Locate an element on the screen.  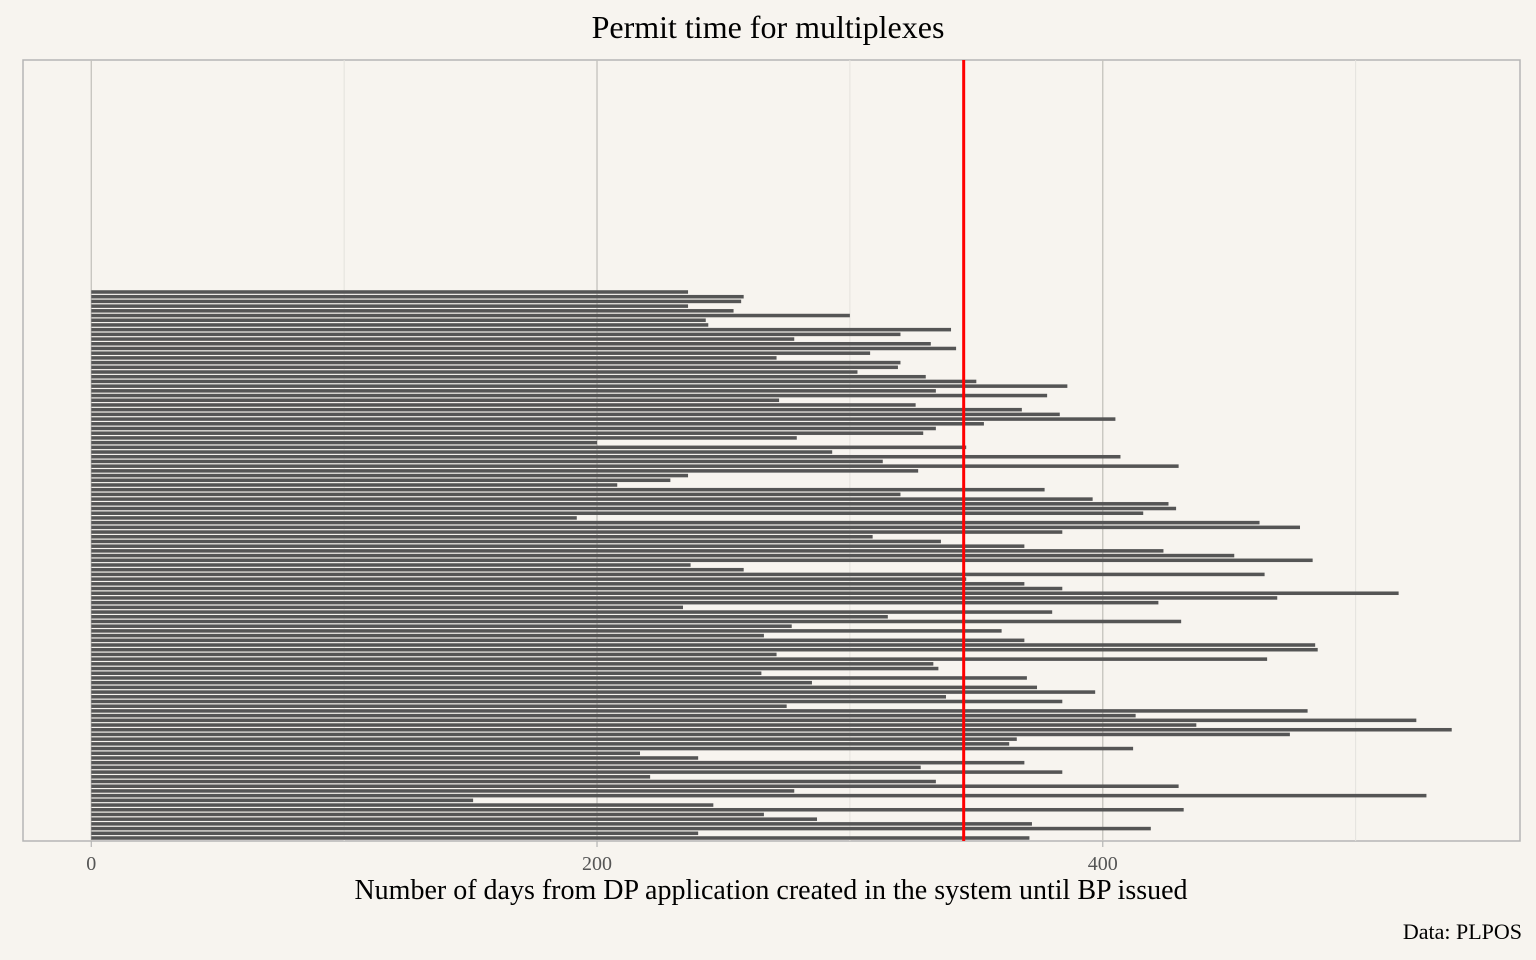
chart-title: Permit time for multiplexes is located at coordinates (768, 27).